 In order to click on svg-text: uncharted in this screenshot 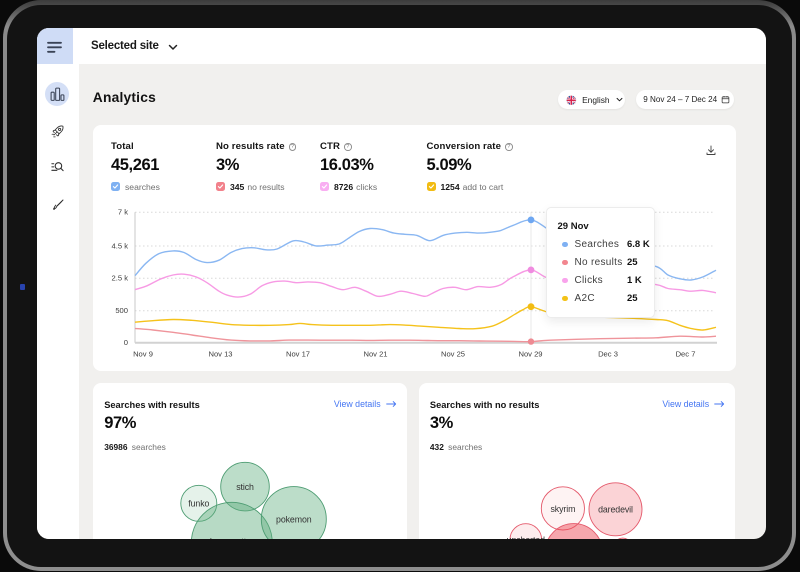, I will do `click(525, 536)`.